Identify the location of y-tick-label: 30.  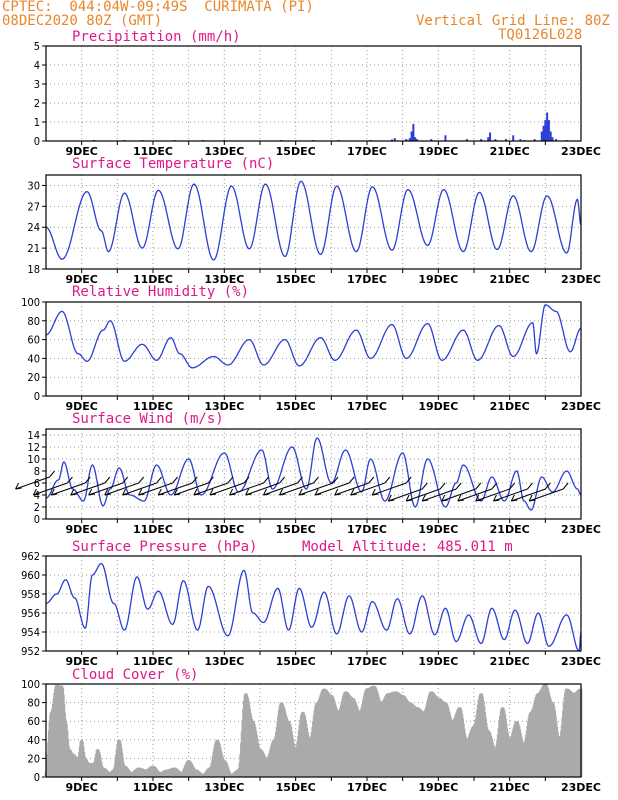
(33, 185).